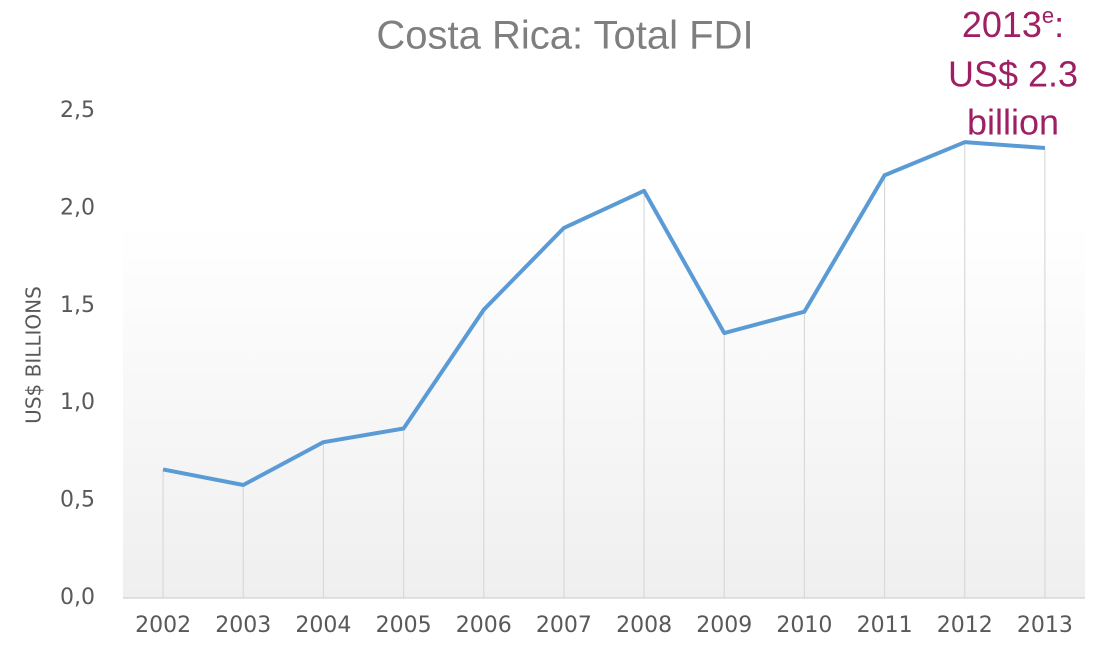 Image resolution: width=1105 pixels, height=650 pixels. Describe the element at coordinates (77, 500) in the screenshot. I see `y-tick-label: 0,5` at that location.